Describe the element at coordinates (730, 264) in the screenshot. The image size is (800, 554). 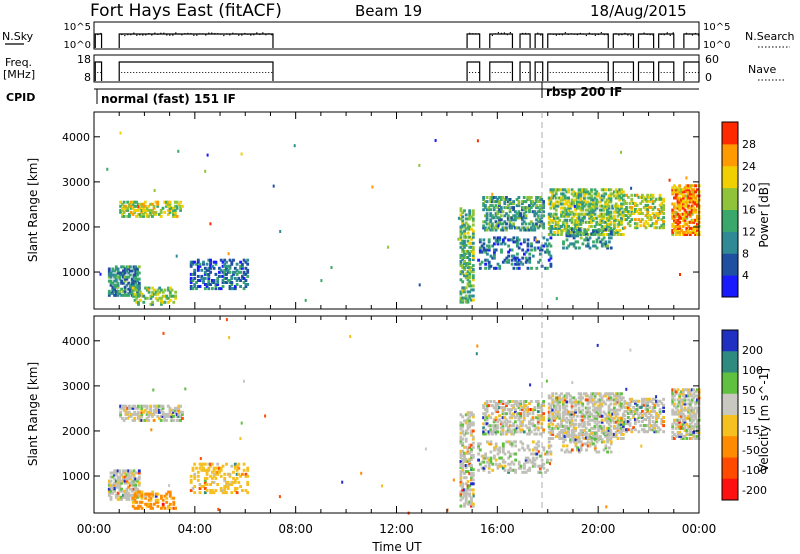
I see `power-colorbar-swatch` at that location.